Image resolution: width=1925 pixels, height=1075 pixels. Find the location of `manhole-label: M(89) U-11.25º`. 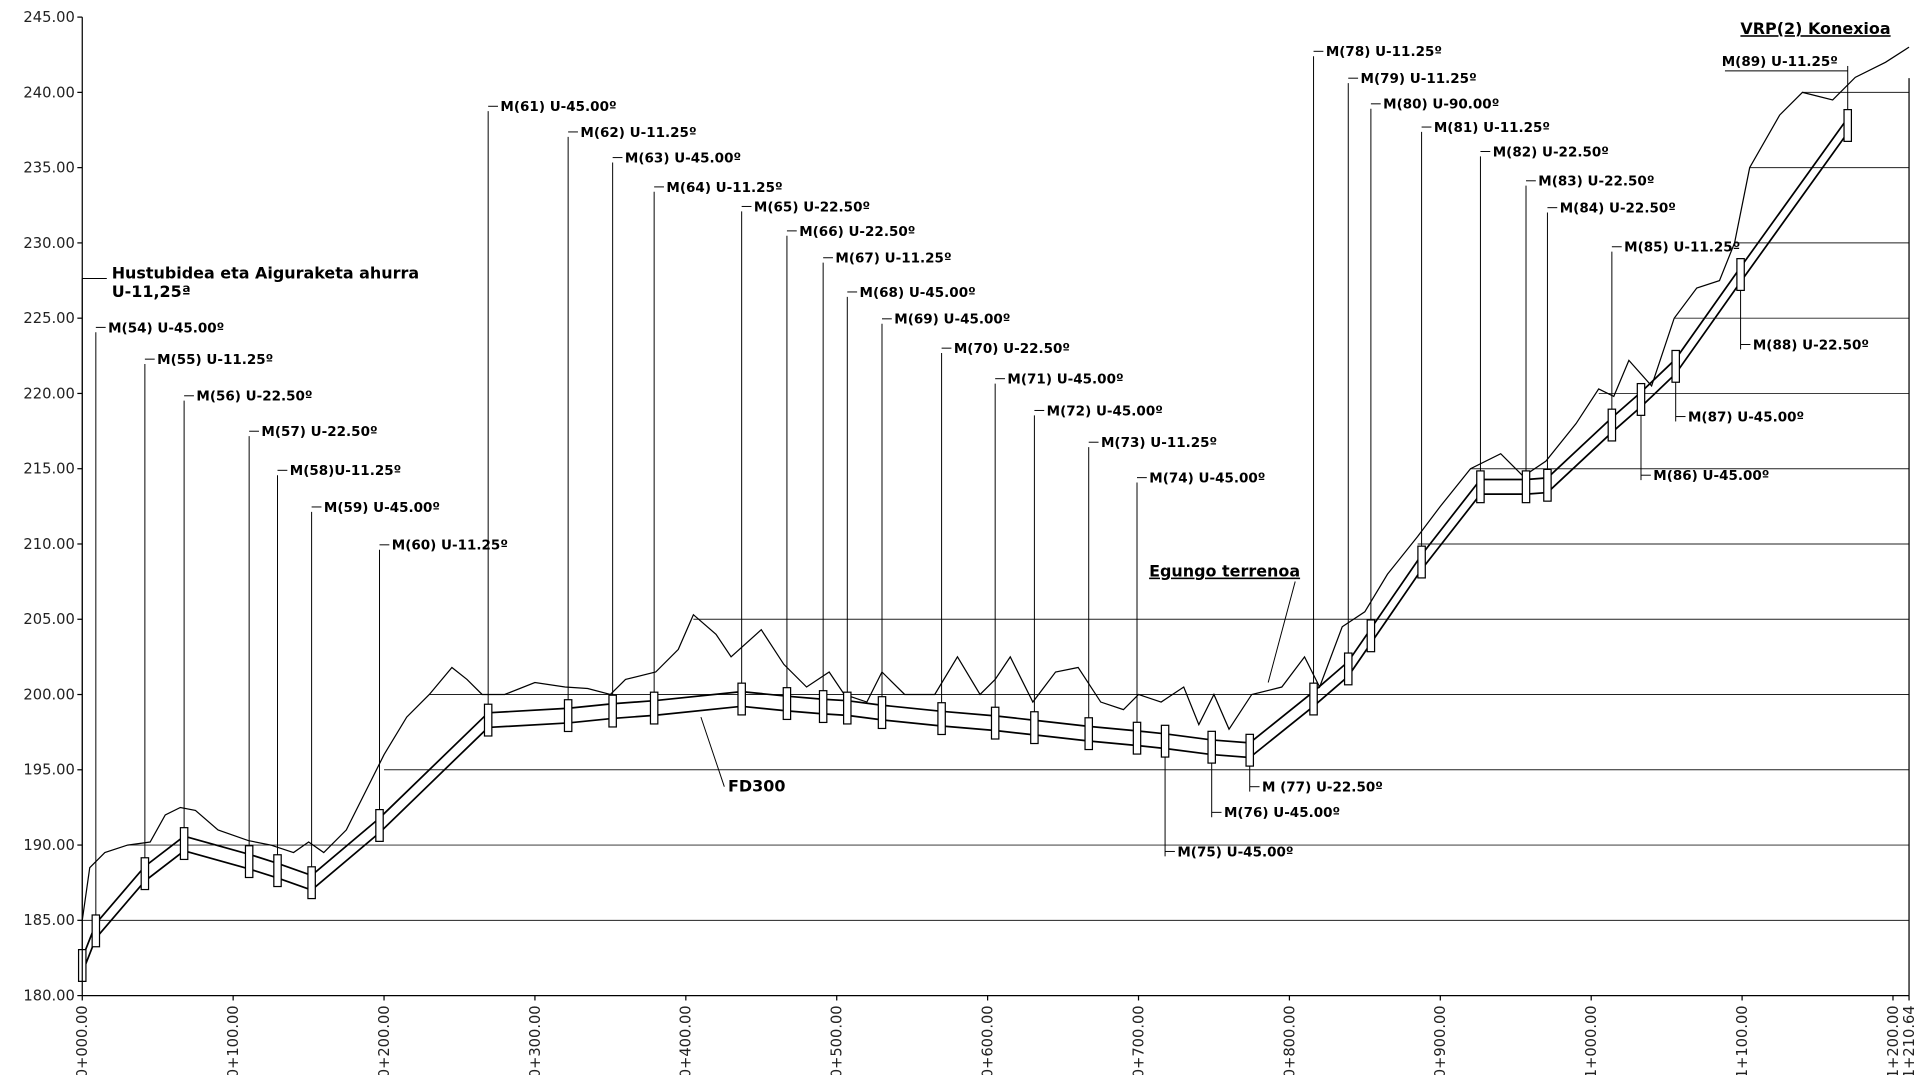

manhole-label: M(89) U-11.25º is located at coordinates (1780, 62).